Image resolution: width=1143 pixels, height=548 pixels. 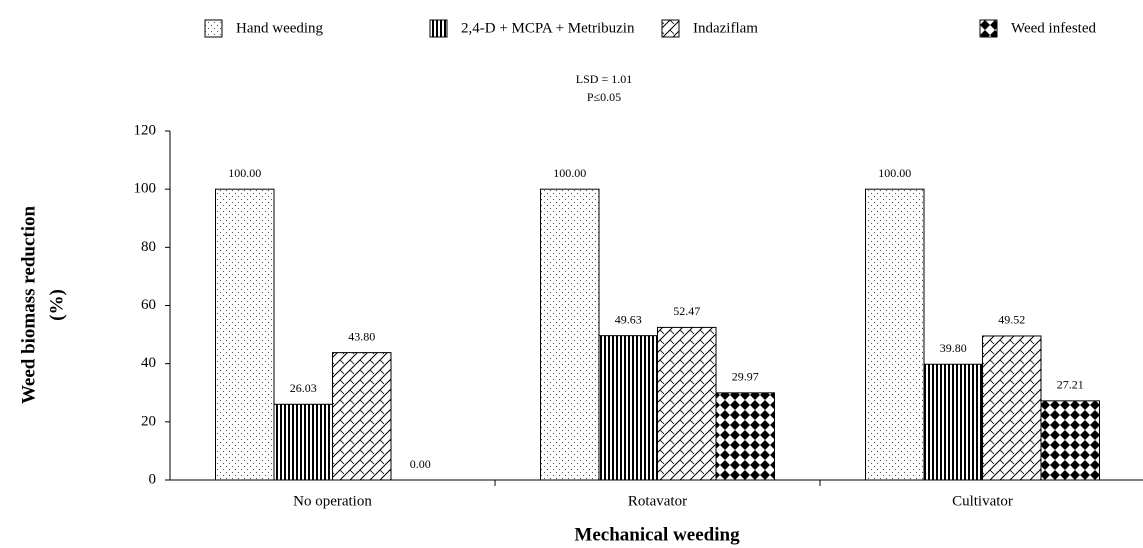 What do you see at coordinates (725, 28) in the screenshot?
I see `legend-label: Indaziflam` at bounding box center [725, 28].